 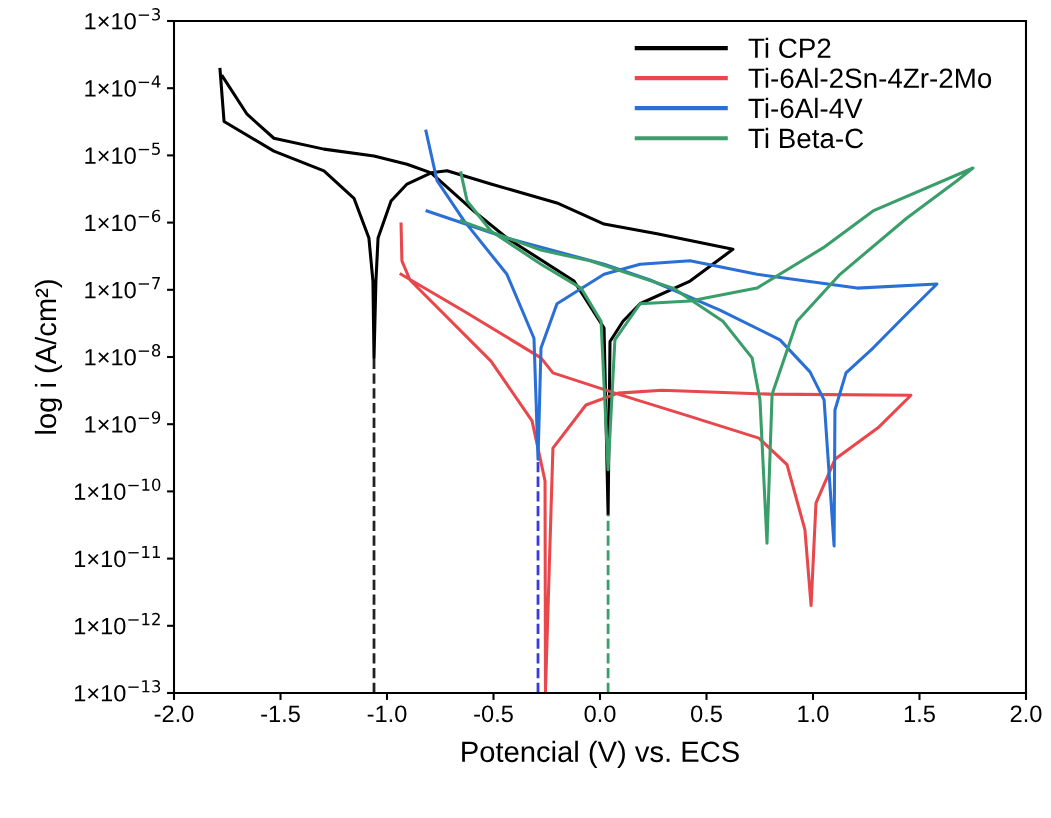 What do you see at coordinates (280, 714) in the screenshot?
I see `x-tick-label: -1.5` at bounding box center [280, 714].